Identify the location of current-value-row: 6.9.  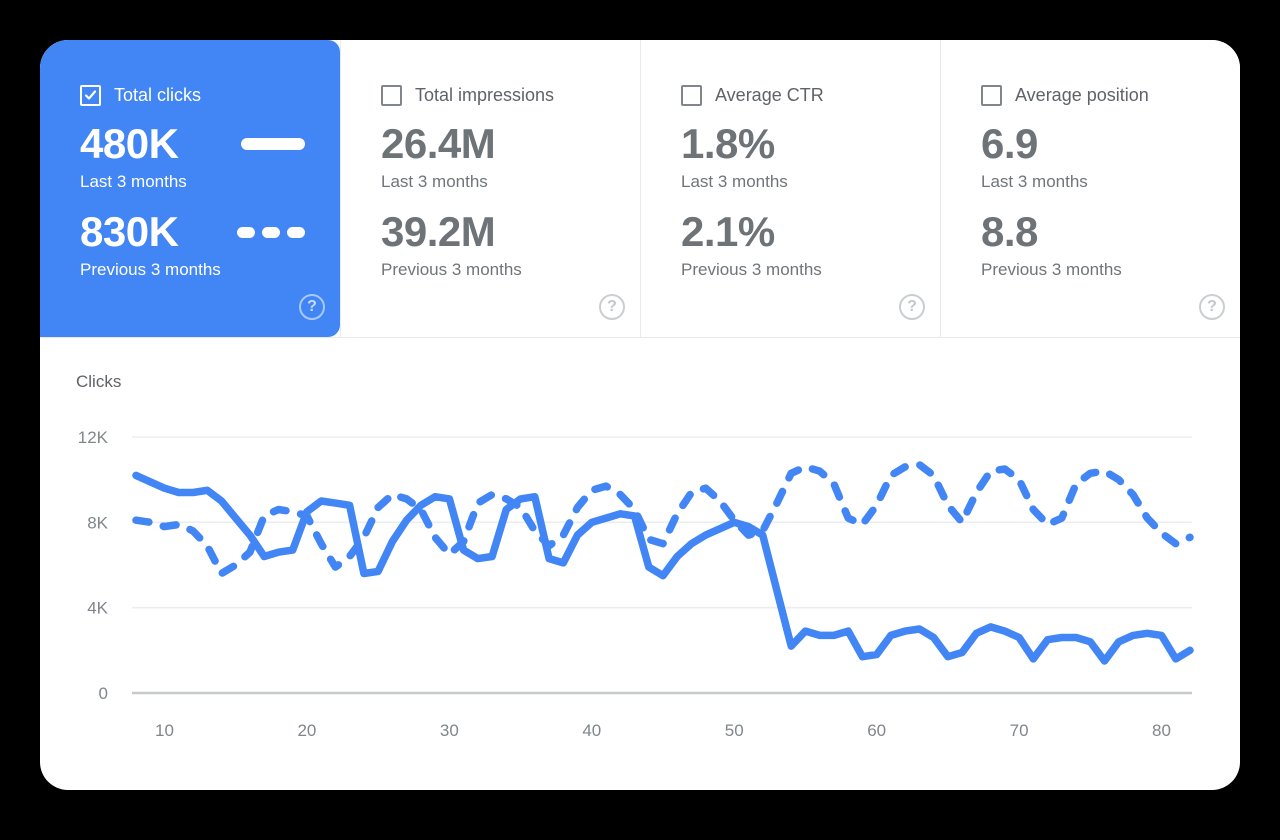
(1093, 144).